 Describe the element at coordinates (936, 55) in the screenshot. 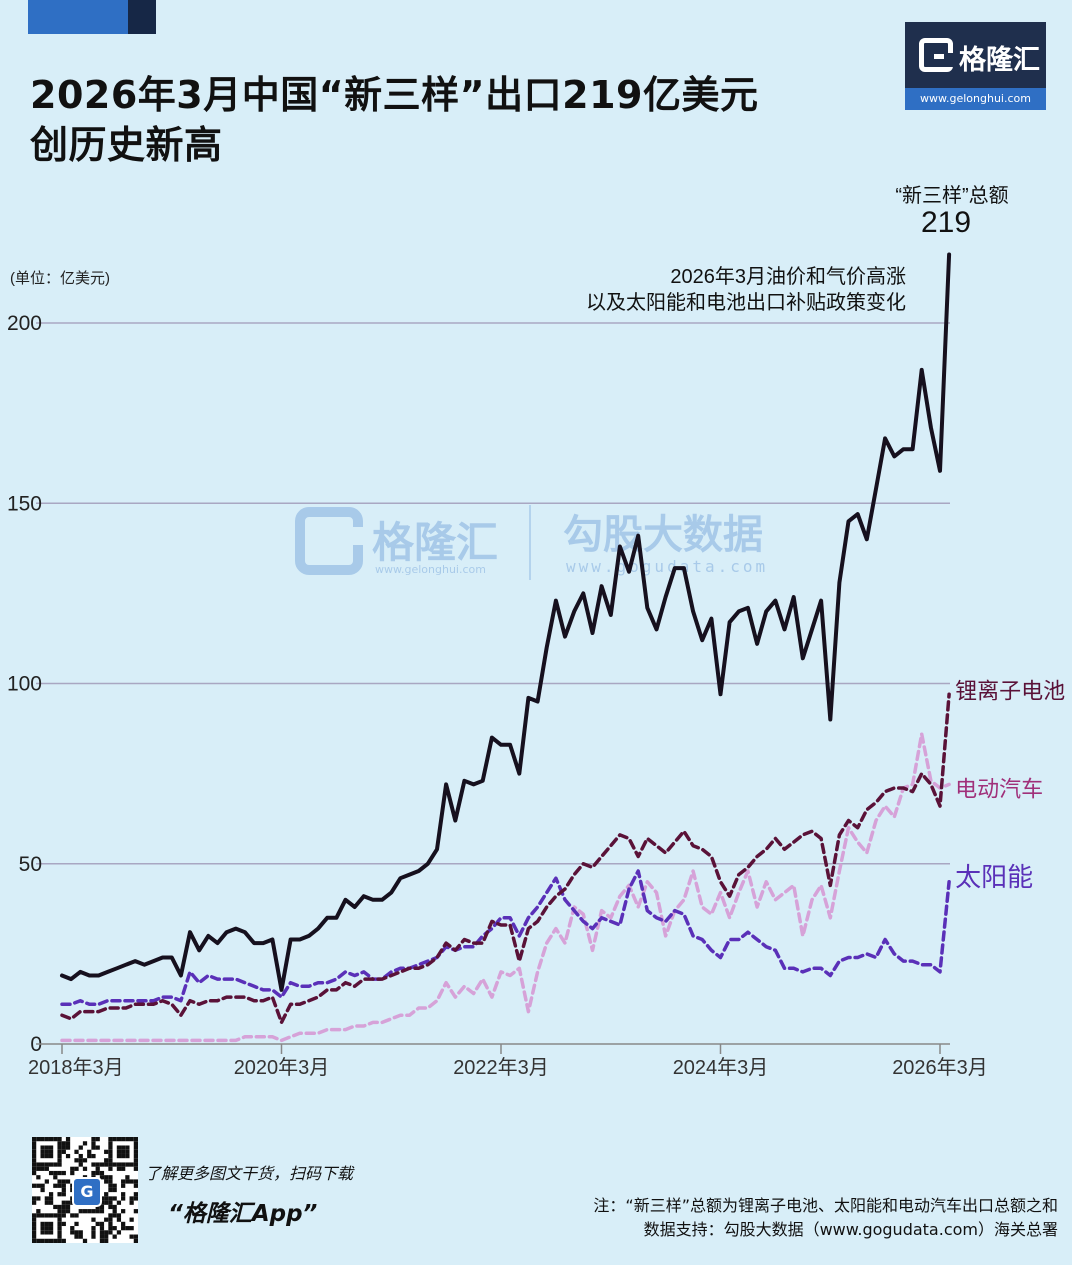

I see `logo-g-icon` at that location.